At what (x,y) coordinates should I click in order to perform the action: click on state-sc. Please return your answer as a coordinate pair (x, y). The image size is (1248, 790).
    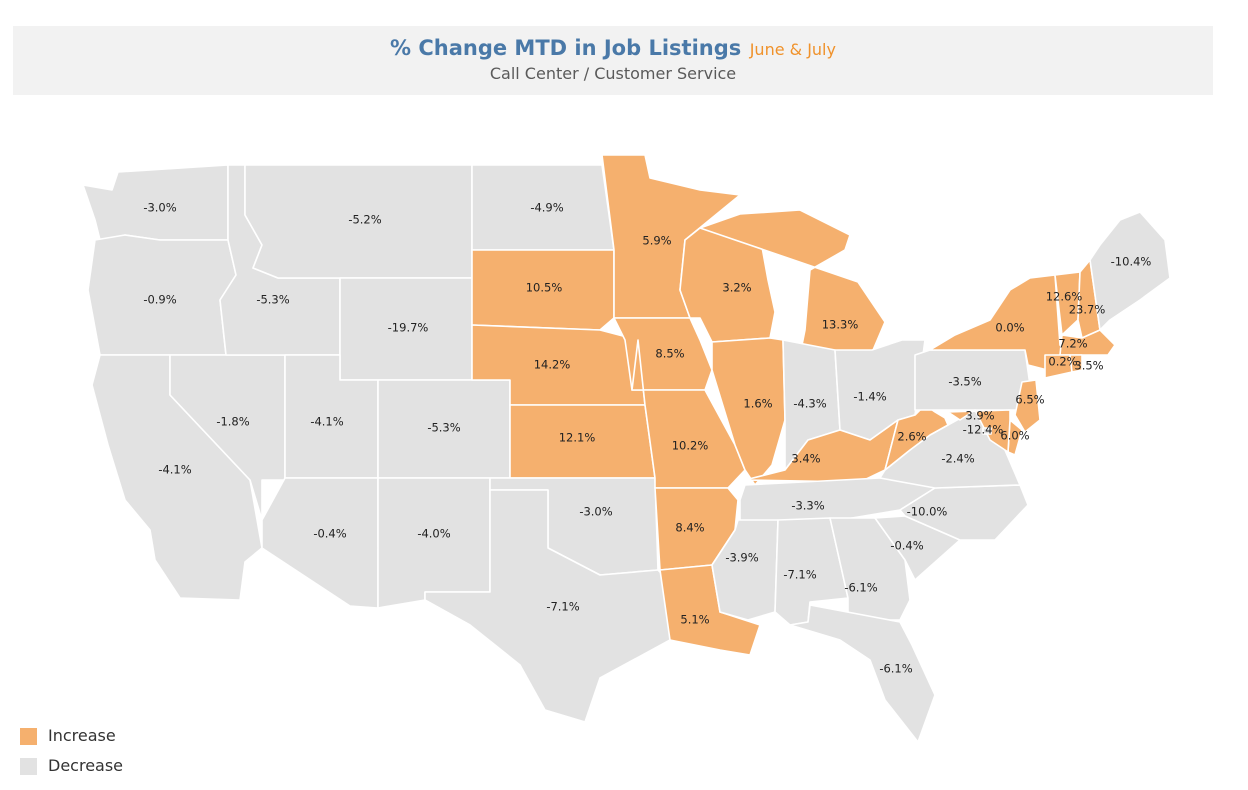
    Looking at the image, I should click on (917, 548).